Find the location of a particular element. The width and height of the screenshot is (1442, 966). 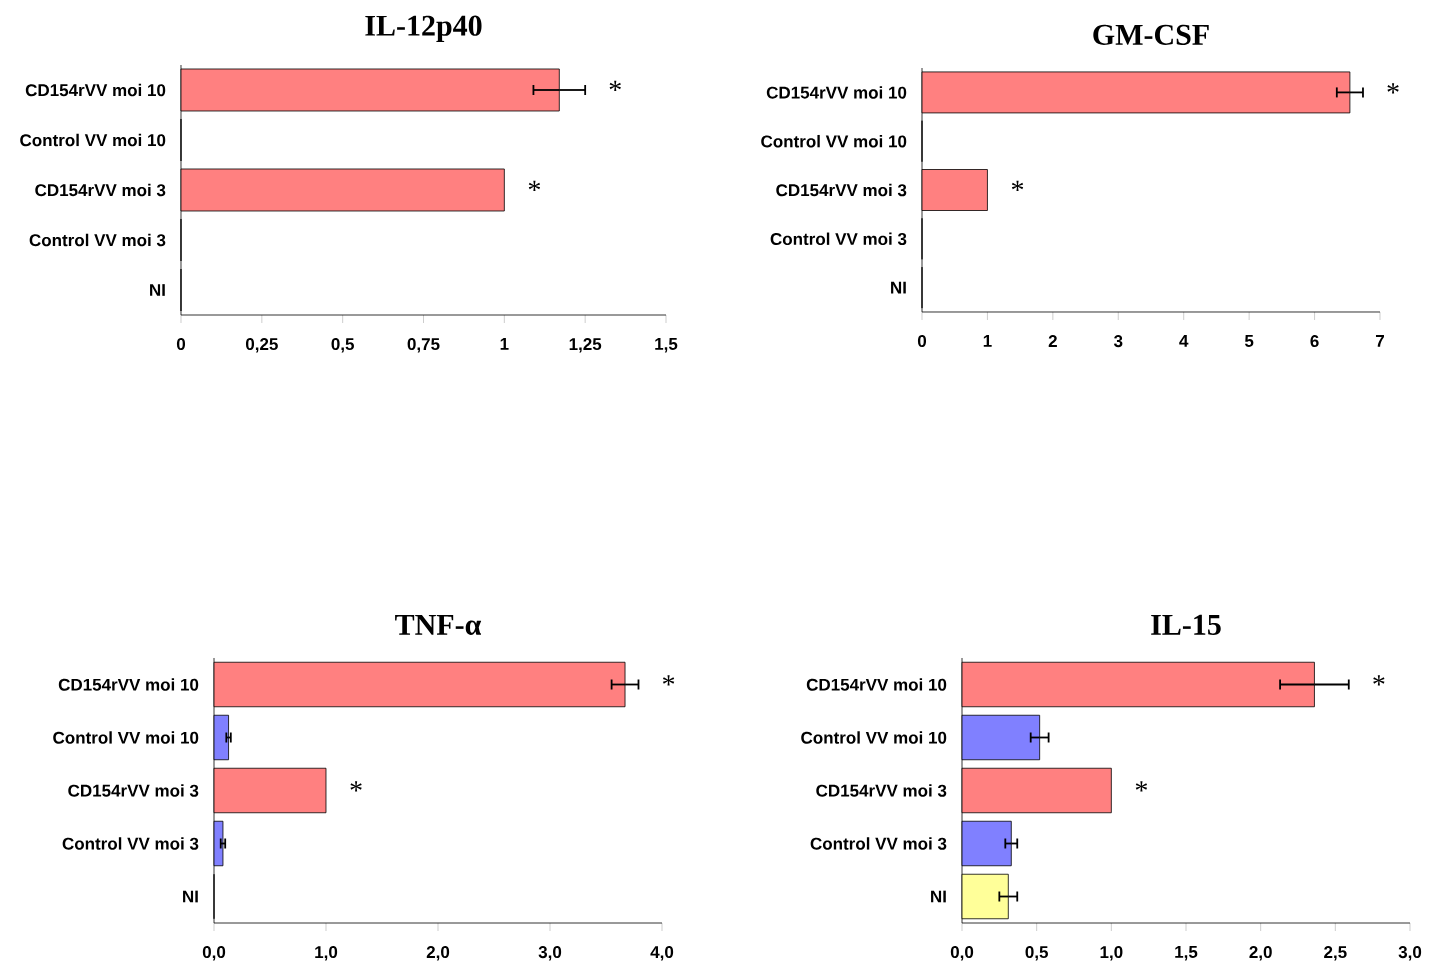

x-tick-label: 0,25 is located at coordinates (261, 345).